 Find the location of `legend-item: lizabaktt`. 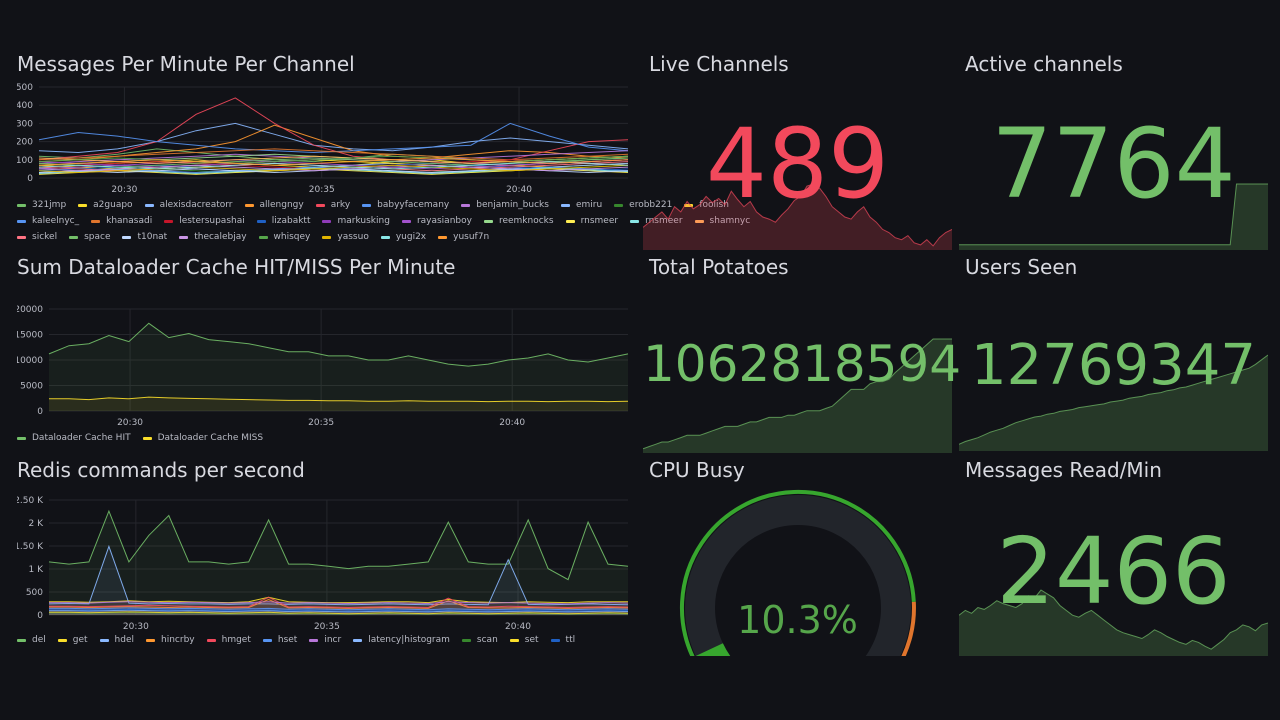

legend-item: lizabaktt is located at coordinates (283, 221).